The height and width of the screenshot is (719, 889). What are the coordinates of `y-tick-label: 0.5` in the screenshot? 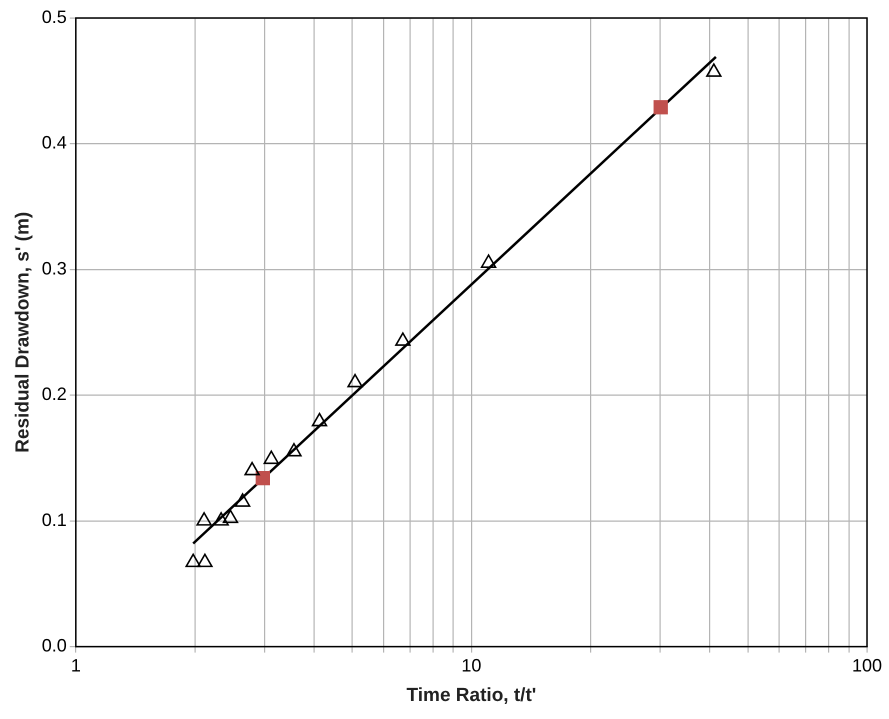 It's located at (54, 16).